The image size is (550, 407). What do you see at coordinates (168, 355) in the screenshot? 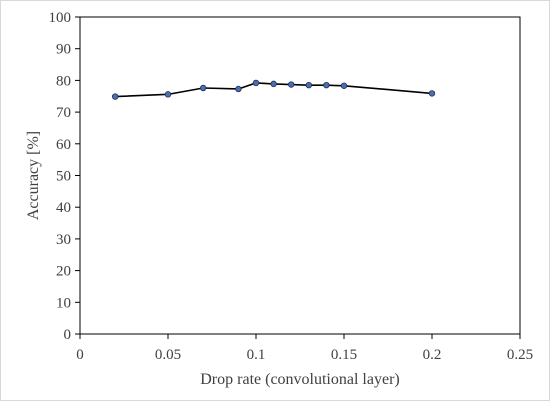
I see `x-tick-label: 0.05` at bounding box center [168, 355].